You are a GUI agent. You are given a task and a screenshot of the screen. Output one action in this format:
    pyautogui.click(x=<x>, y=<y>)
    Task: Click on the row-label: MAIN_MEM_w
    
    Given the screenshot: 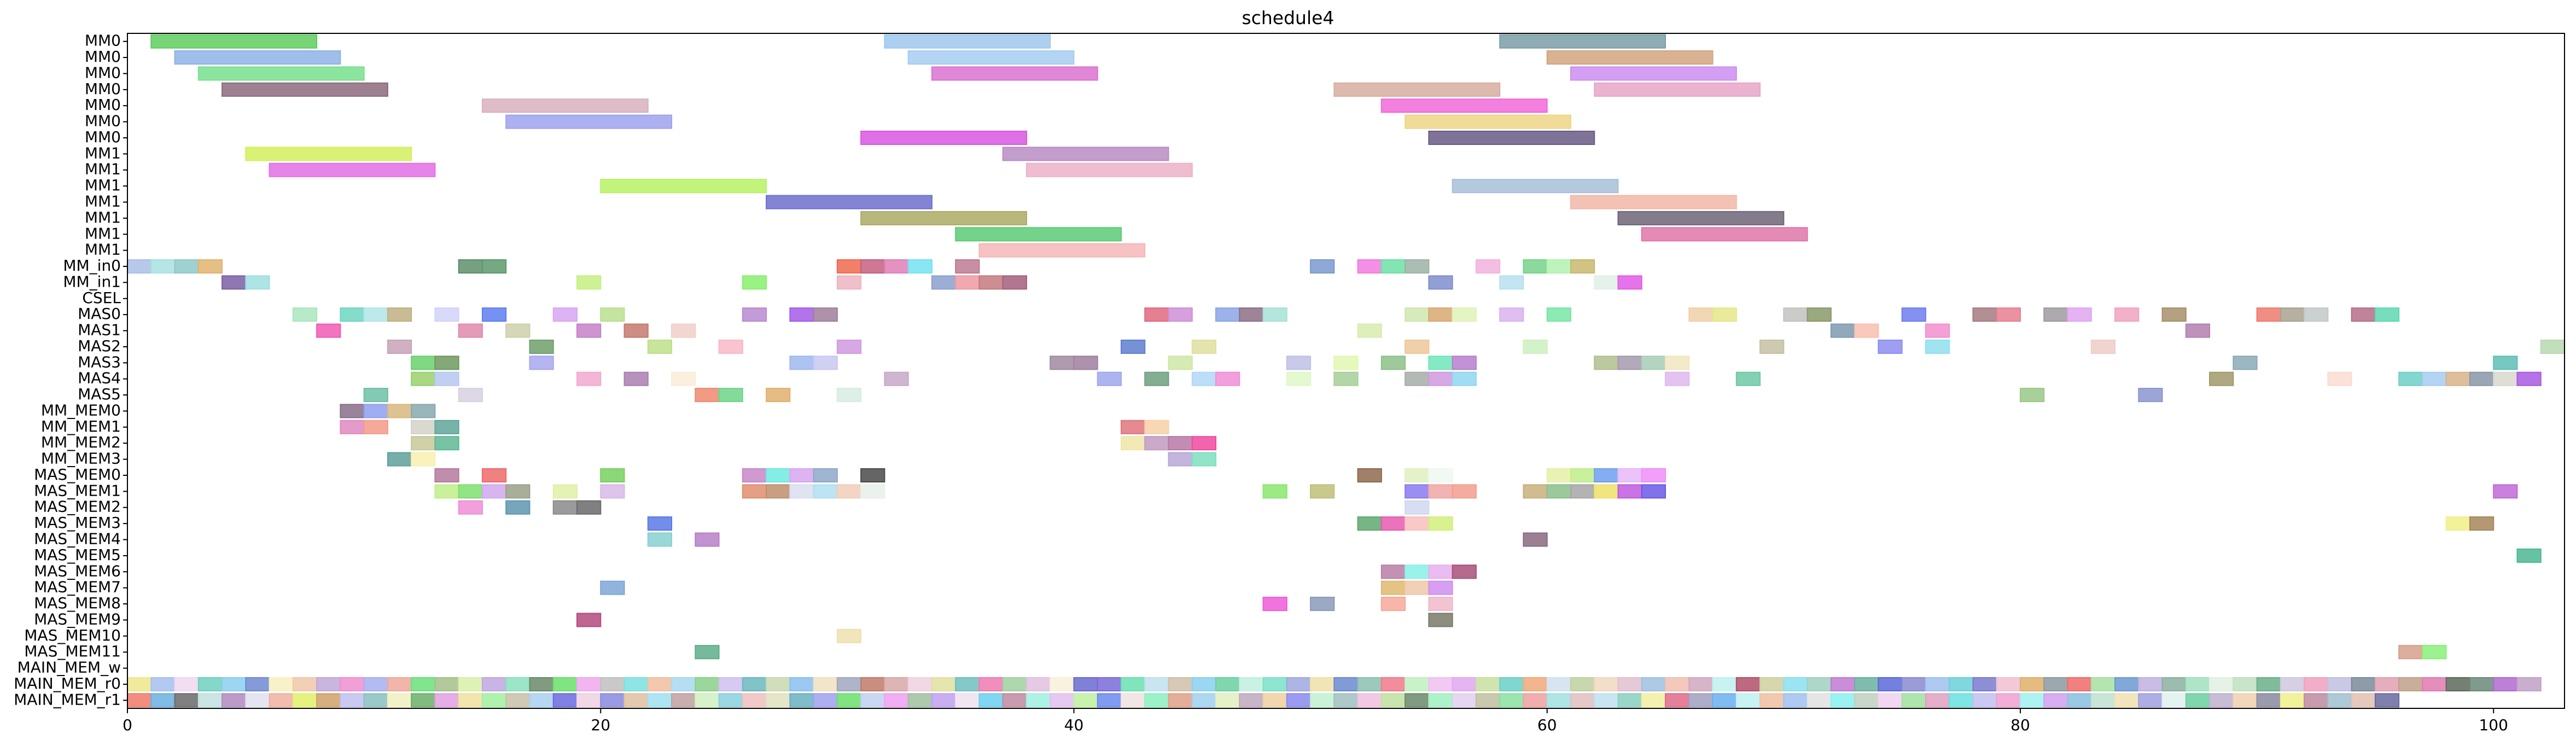 What is the action you would take?
    pyautogui.click(x=69, y=668)
    